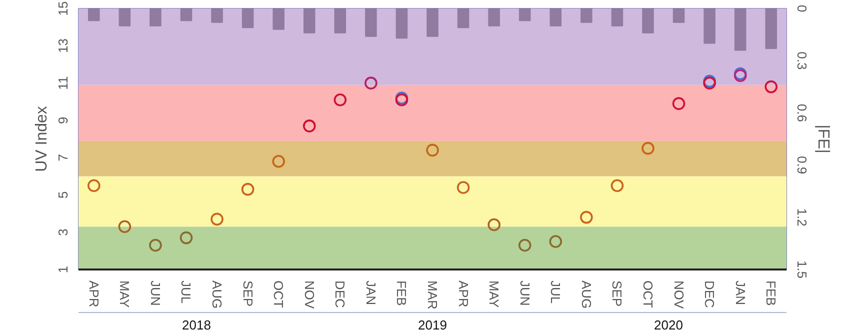 The image size is (850, 332). Describe the element at coordinates (63, 195) in the screenshot. I see `y-tick-label: 5` at that location.